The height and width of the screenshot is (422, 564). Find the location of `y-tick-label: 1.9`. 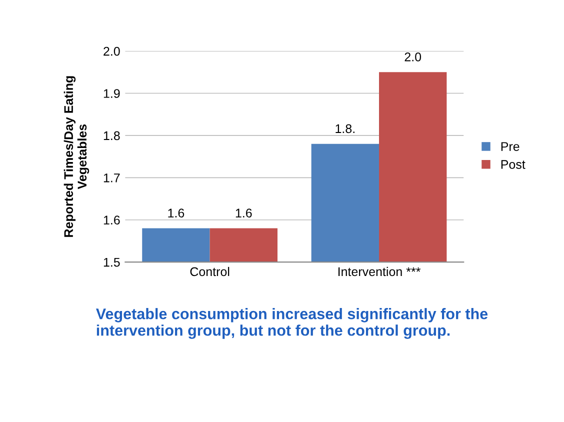

y-tick-label: 1.9 is located at coordinates (112, 93).